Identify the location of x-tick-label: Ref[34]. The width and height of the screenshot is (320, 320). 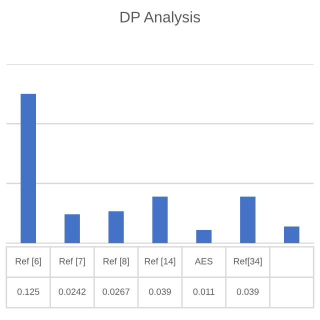
(248, 262).